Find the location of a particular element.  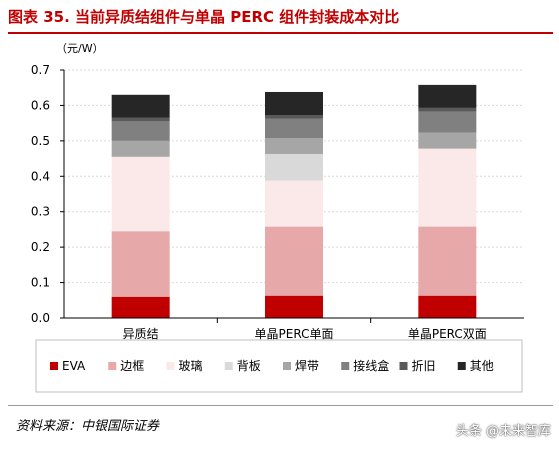

source-note: 资料来源：中银国际证券 is located at coordinates (88, 426).